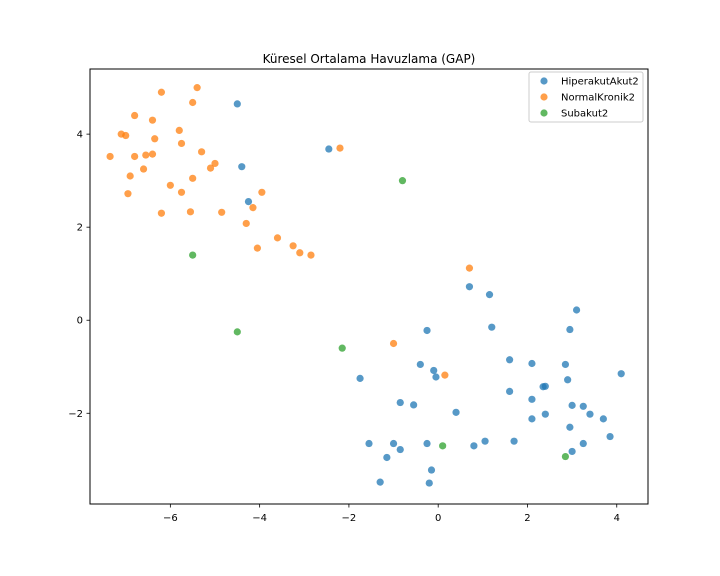  I want to click on y-tick-label: −2, so click(75, 414).